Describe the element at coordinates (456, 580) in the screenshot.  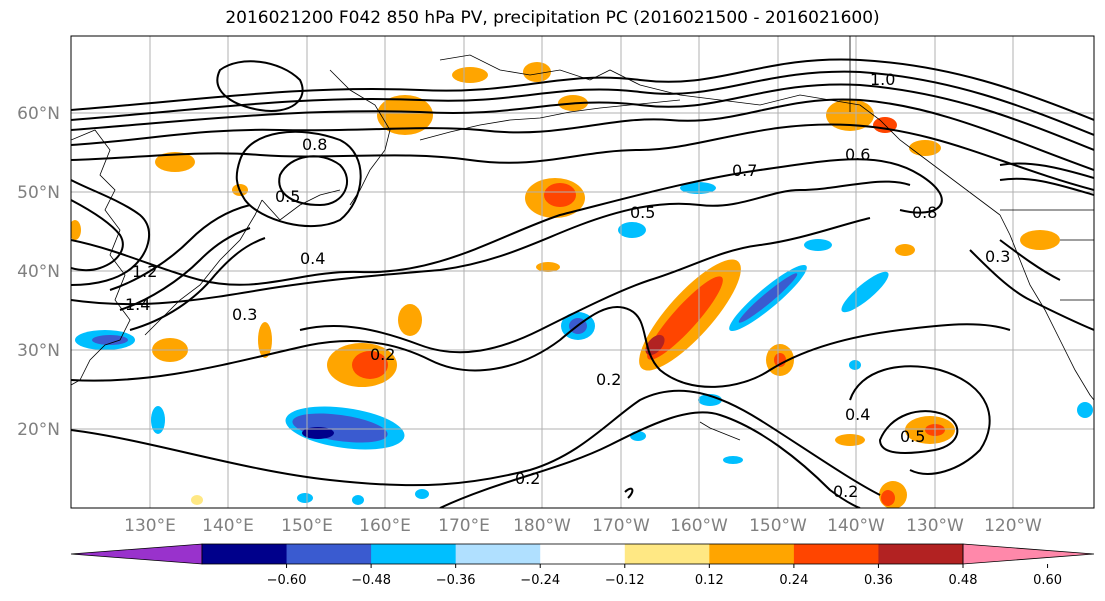
I see `colorbar-tick-label: −0.36` at that location.